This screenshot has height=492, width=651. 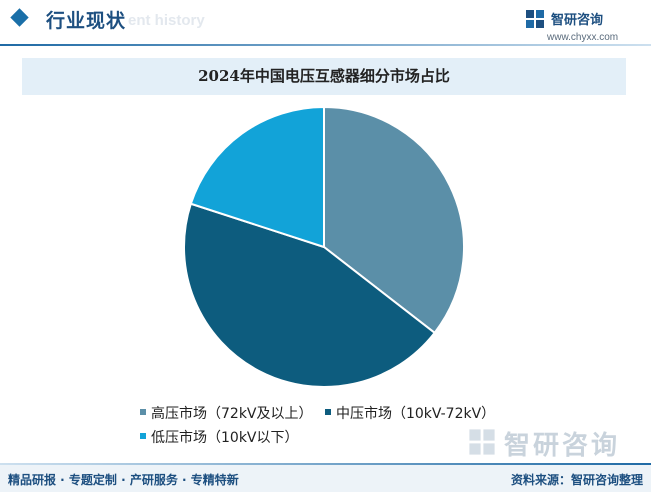 I want to click on legend-label-low: 低压市场（10kV以下）, so click(x=225, y=438).